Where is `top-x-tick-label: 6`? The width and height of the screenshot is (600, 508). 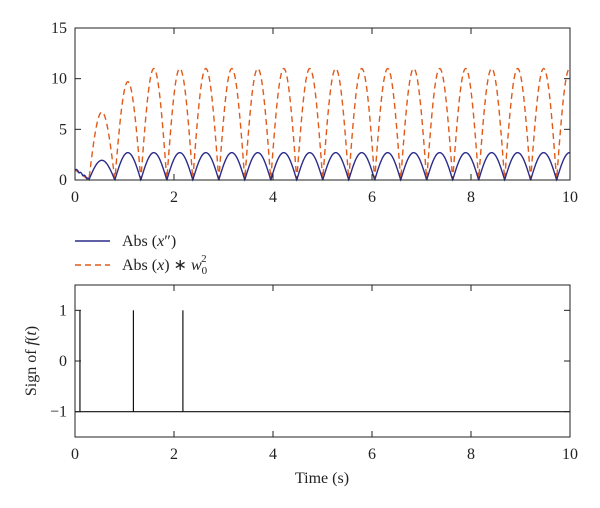 top-x-tick-label: 6 is located at coordinates (372, 197).